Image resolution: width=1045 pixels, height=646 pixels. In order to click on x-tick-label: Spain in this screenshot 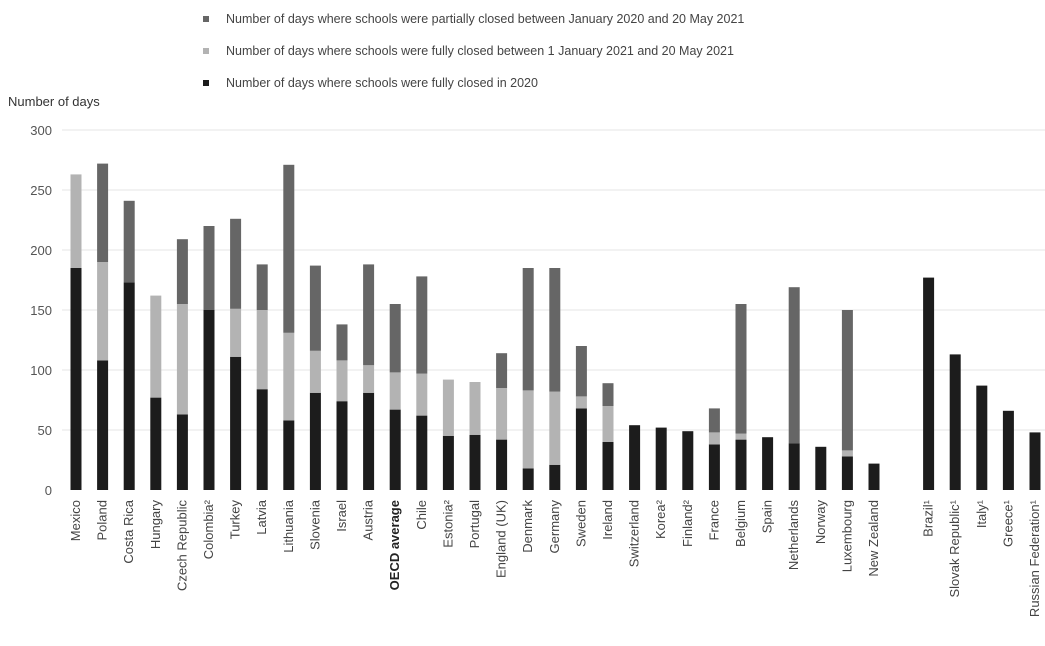, I will do `click(767, 516)`.